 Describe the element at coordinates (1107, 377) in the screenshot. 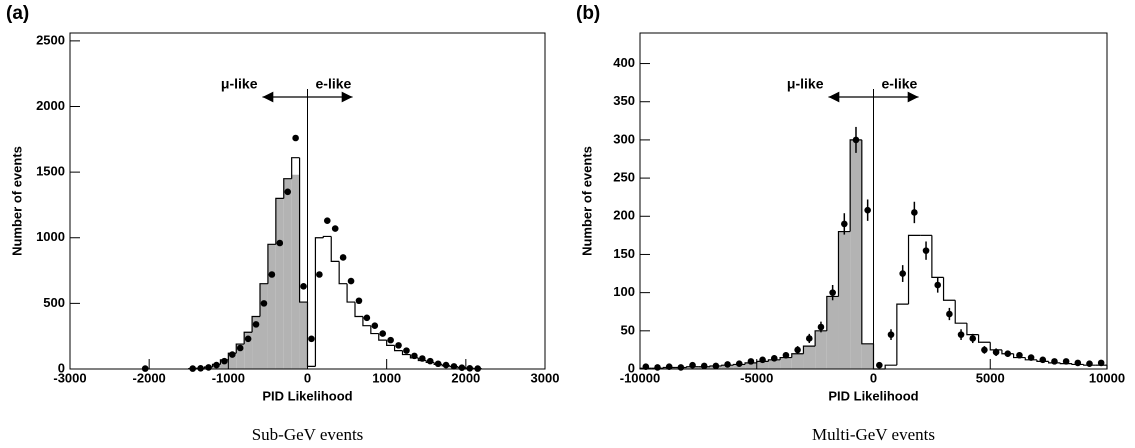

I see `x-tick-label: 10000` at that location.